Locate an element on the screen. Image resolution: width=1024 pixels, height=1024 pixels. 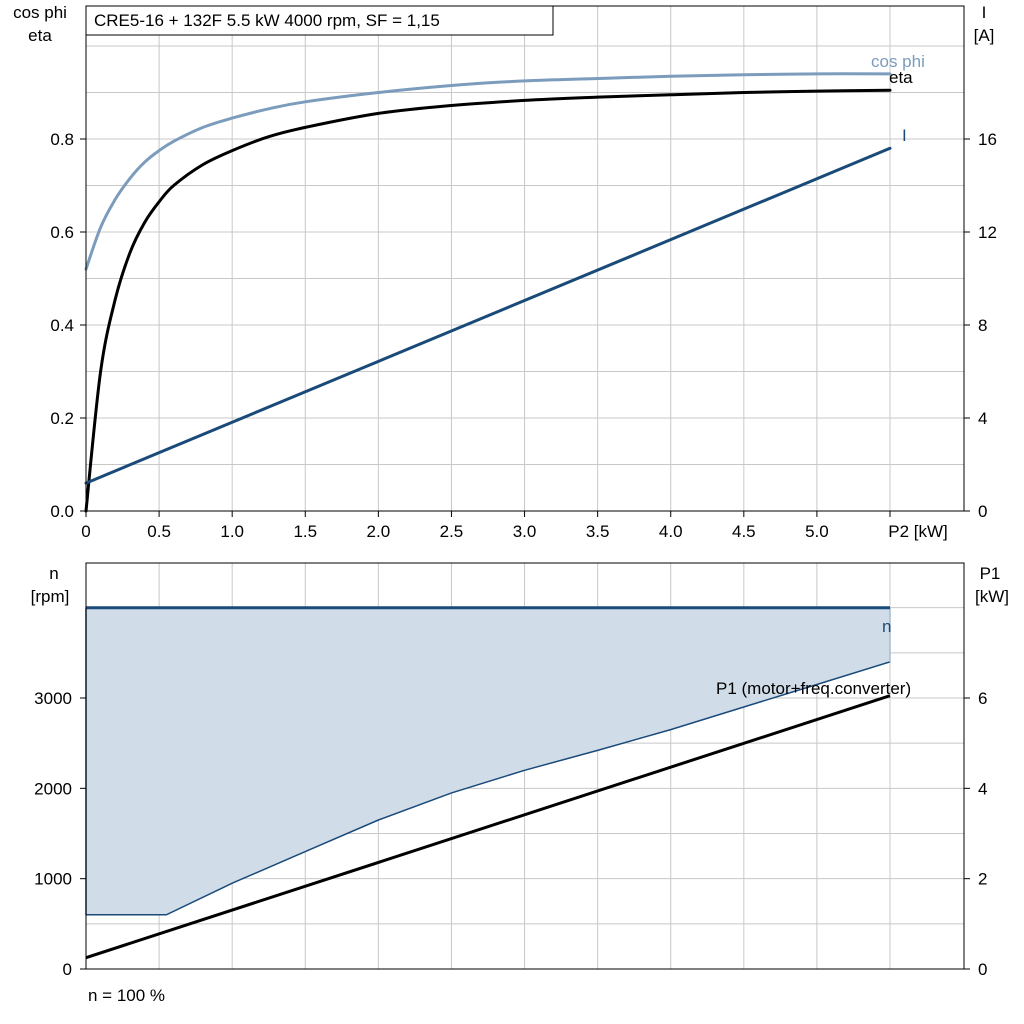
bottom-right-axis-title-1: P1 is located at coordinates (990, 573).